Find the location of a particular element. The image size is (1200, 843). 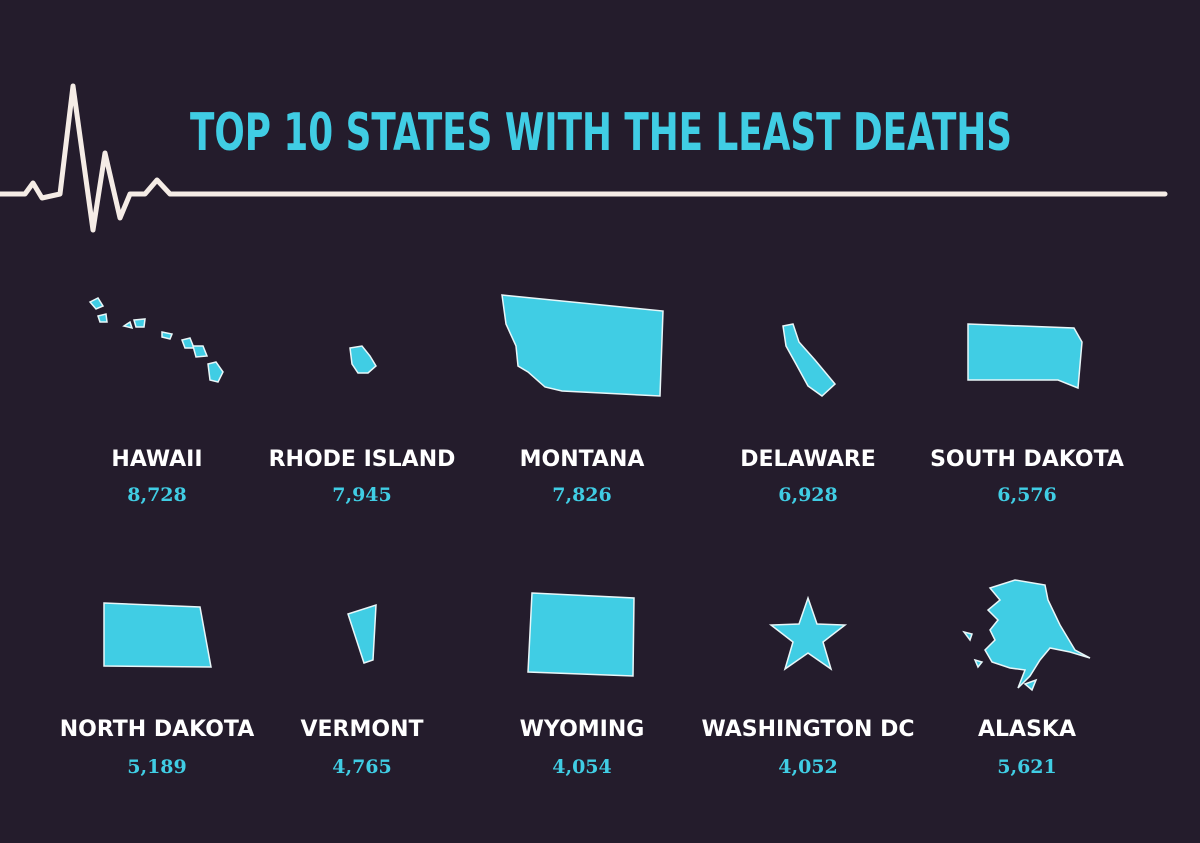

state-name: WYOMING is located at coordinates (582, 729).